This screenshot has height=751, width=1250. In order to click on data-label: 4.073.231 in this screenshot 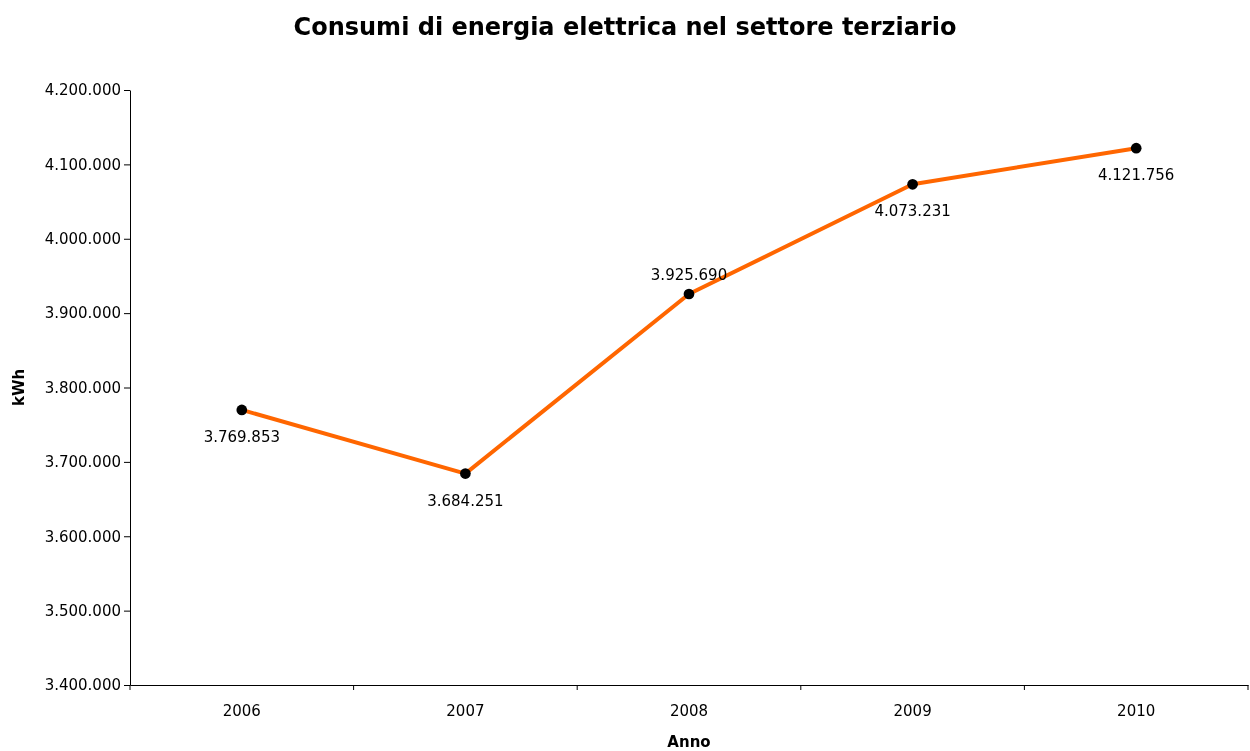, I will do `click(912, 211)`.